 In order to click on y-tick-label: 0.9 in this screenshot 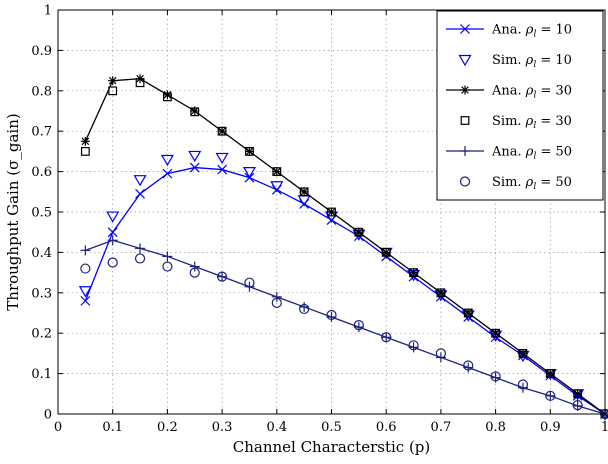, I will do `click(41, 51)`.